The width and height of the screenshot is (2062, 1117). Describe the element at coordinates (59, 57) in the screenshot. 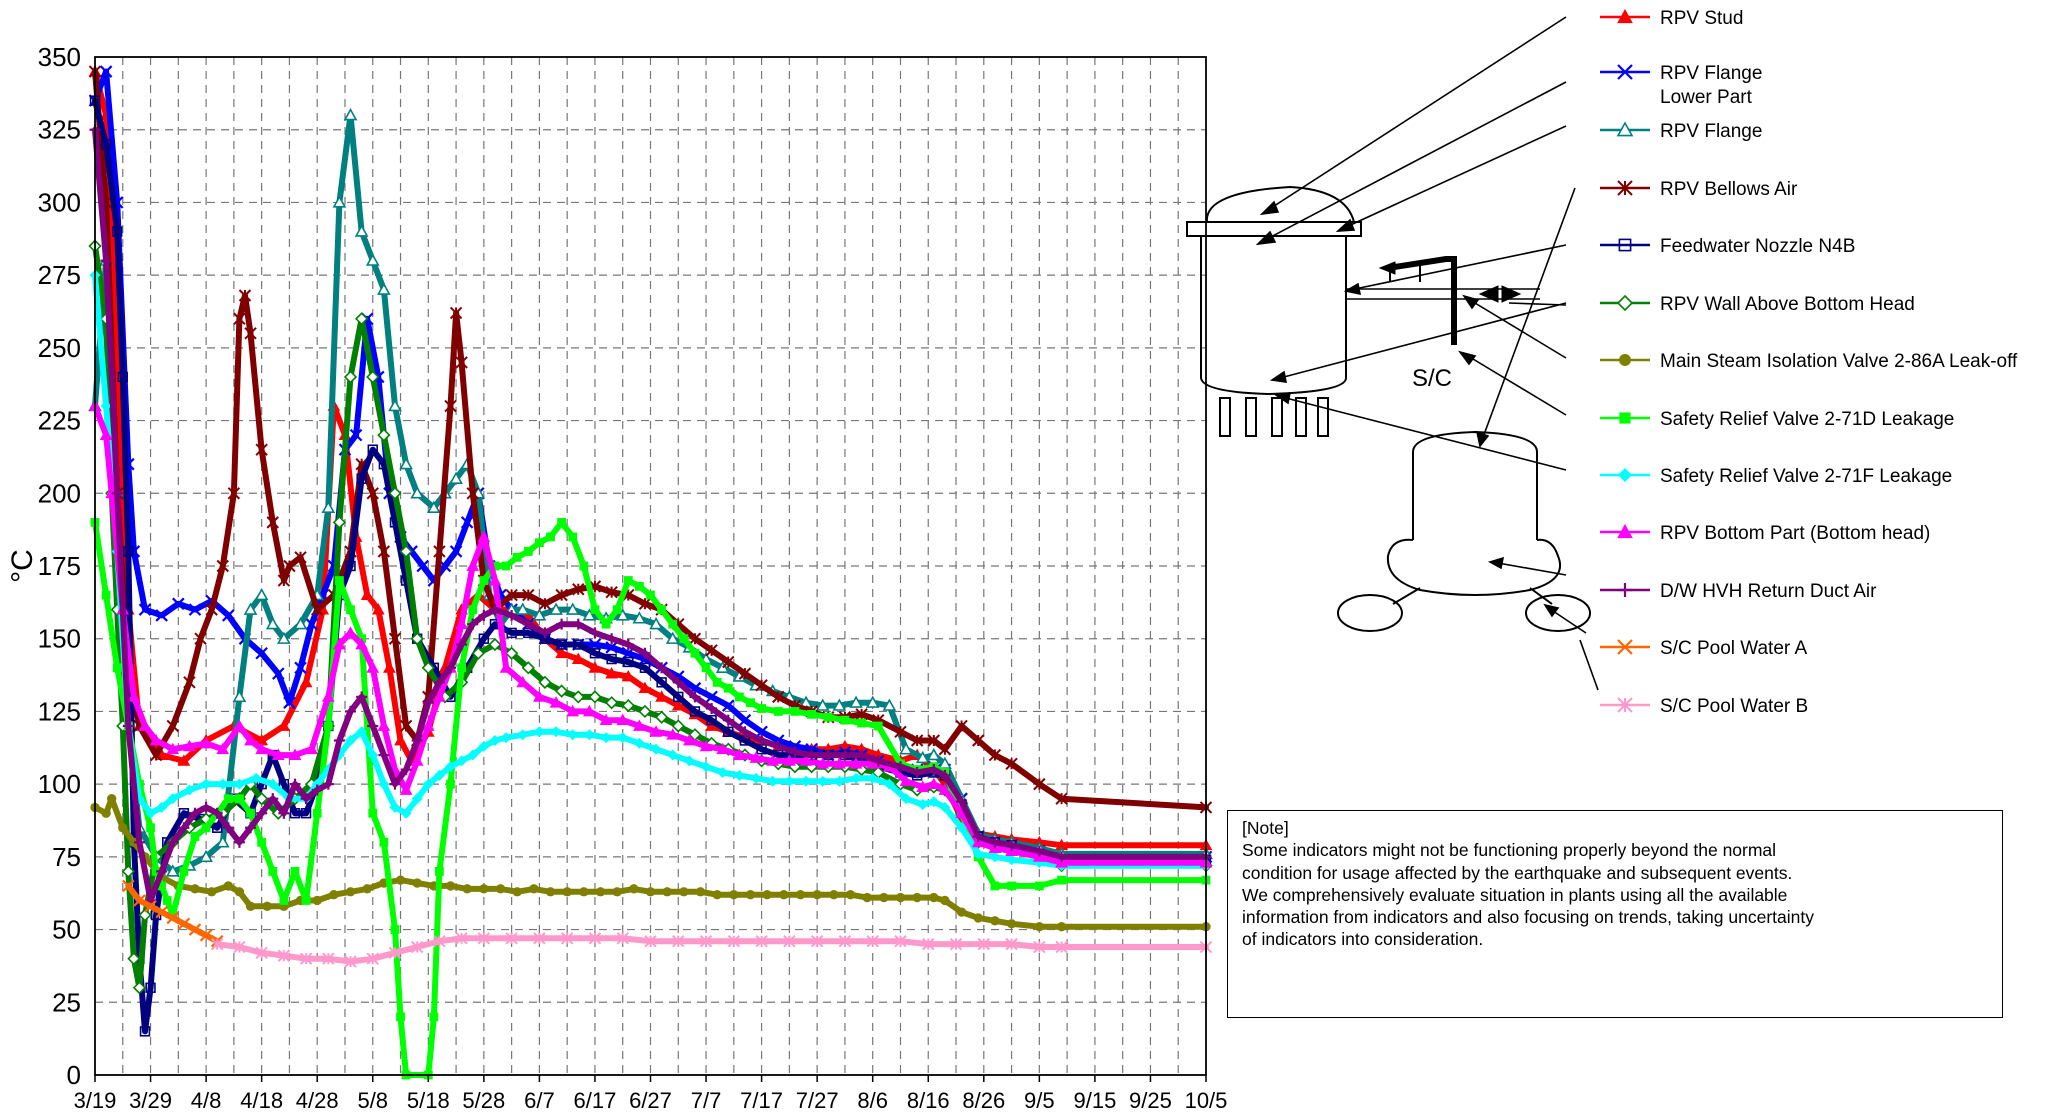

I see `y-tick-label: 350` at that location.